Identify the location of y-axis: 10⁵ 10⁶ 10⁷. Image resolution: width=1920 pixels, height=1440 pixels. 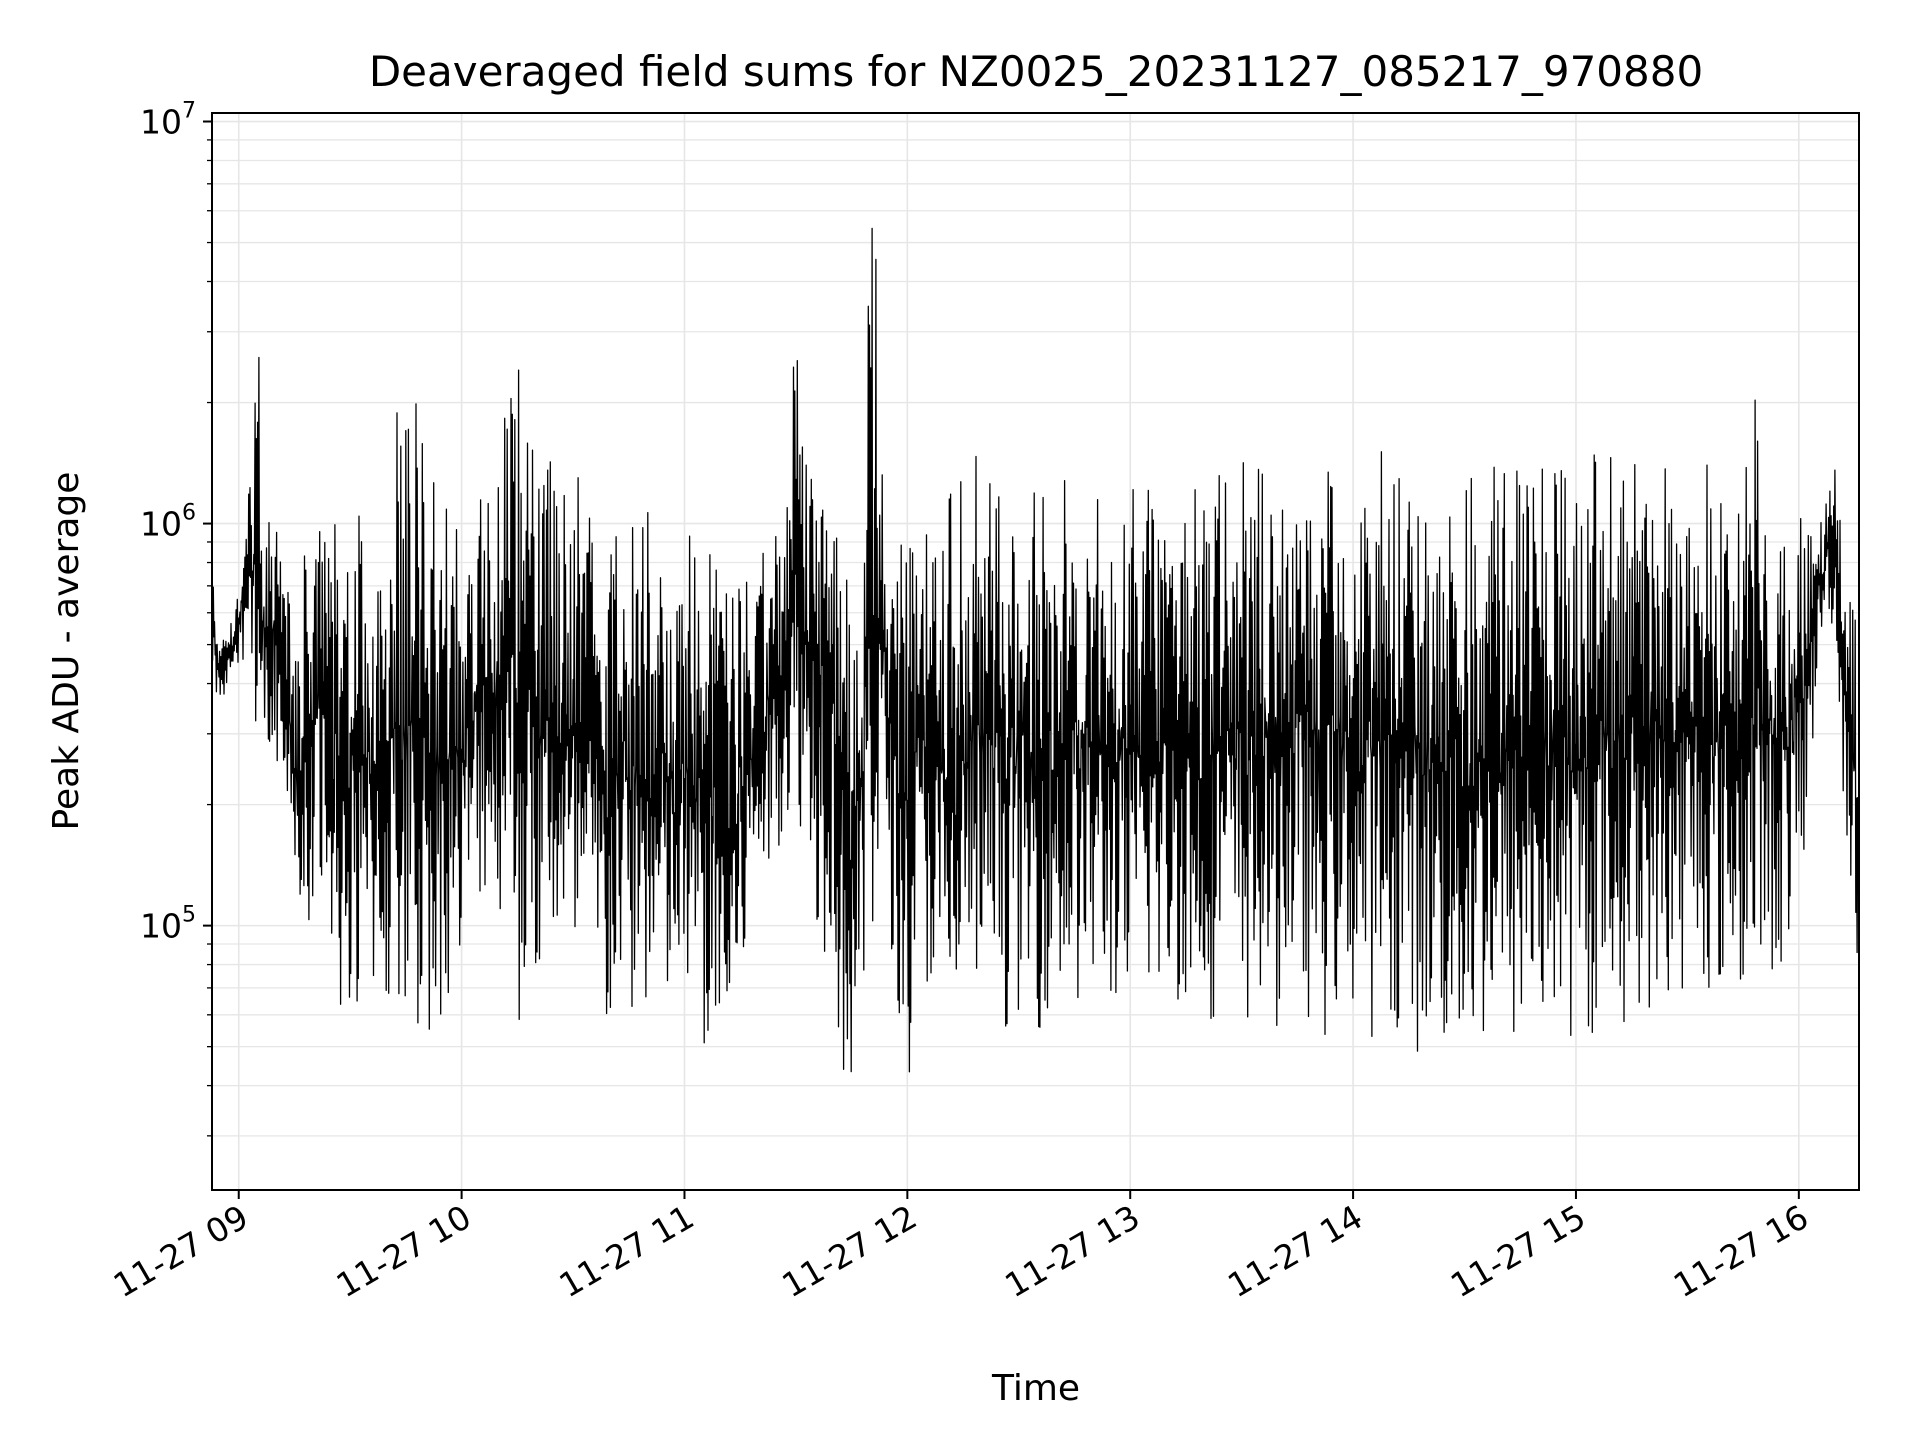
(176, 618).